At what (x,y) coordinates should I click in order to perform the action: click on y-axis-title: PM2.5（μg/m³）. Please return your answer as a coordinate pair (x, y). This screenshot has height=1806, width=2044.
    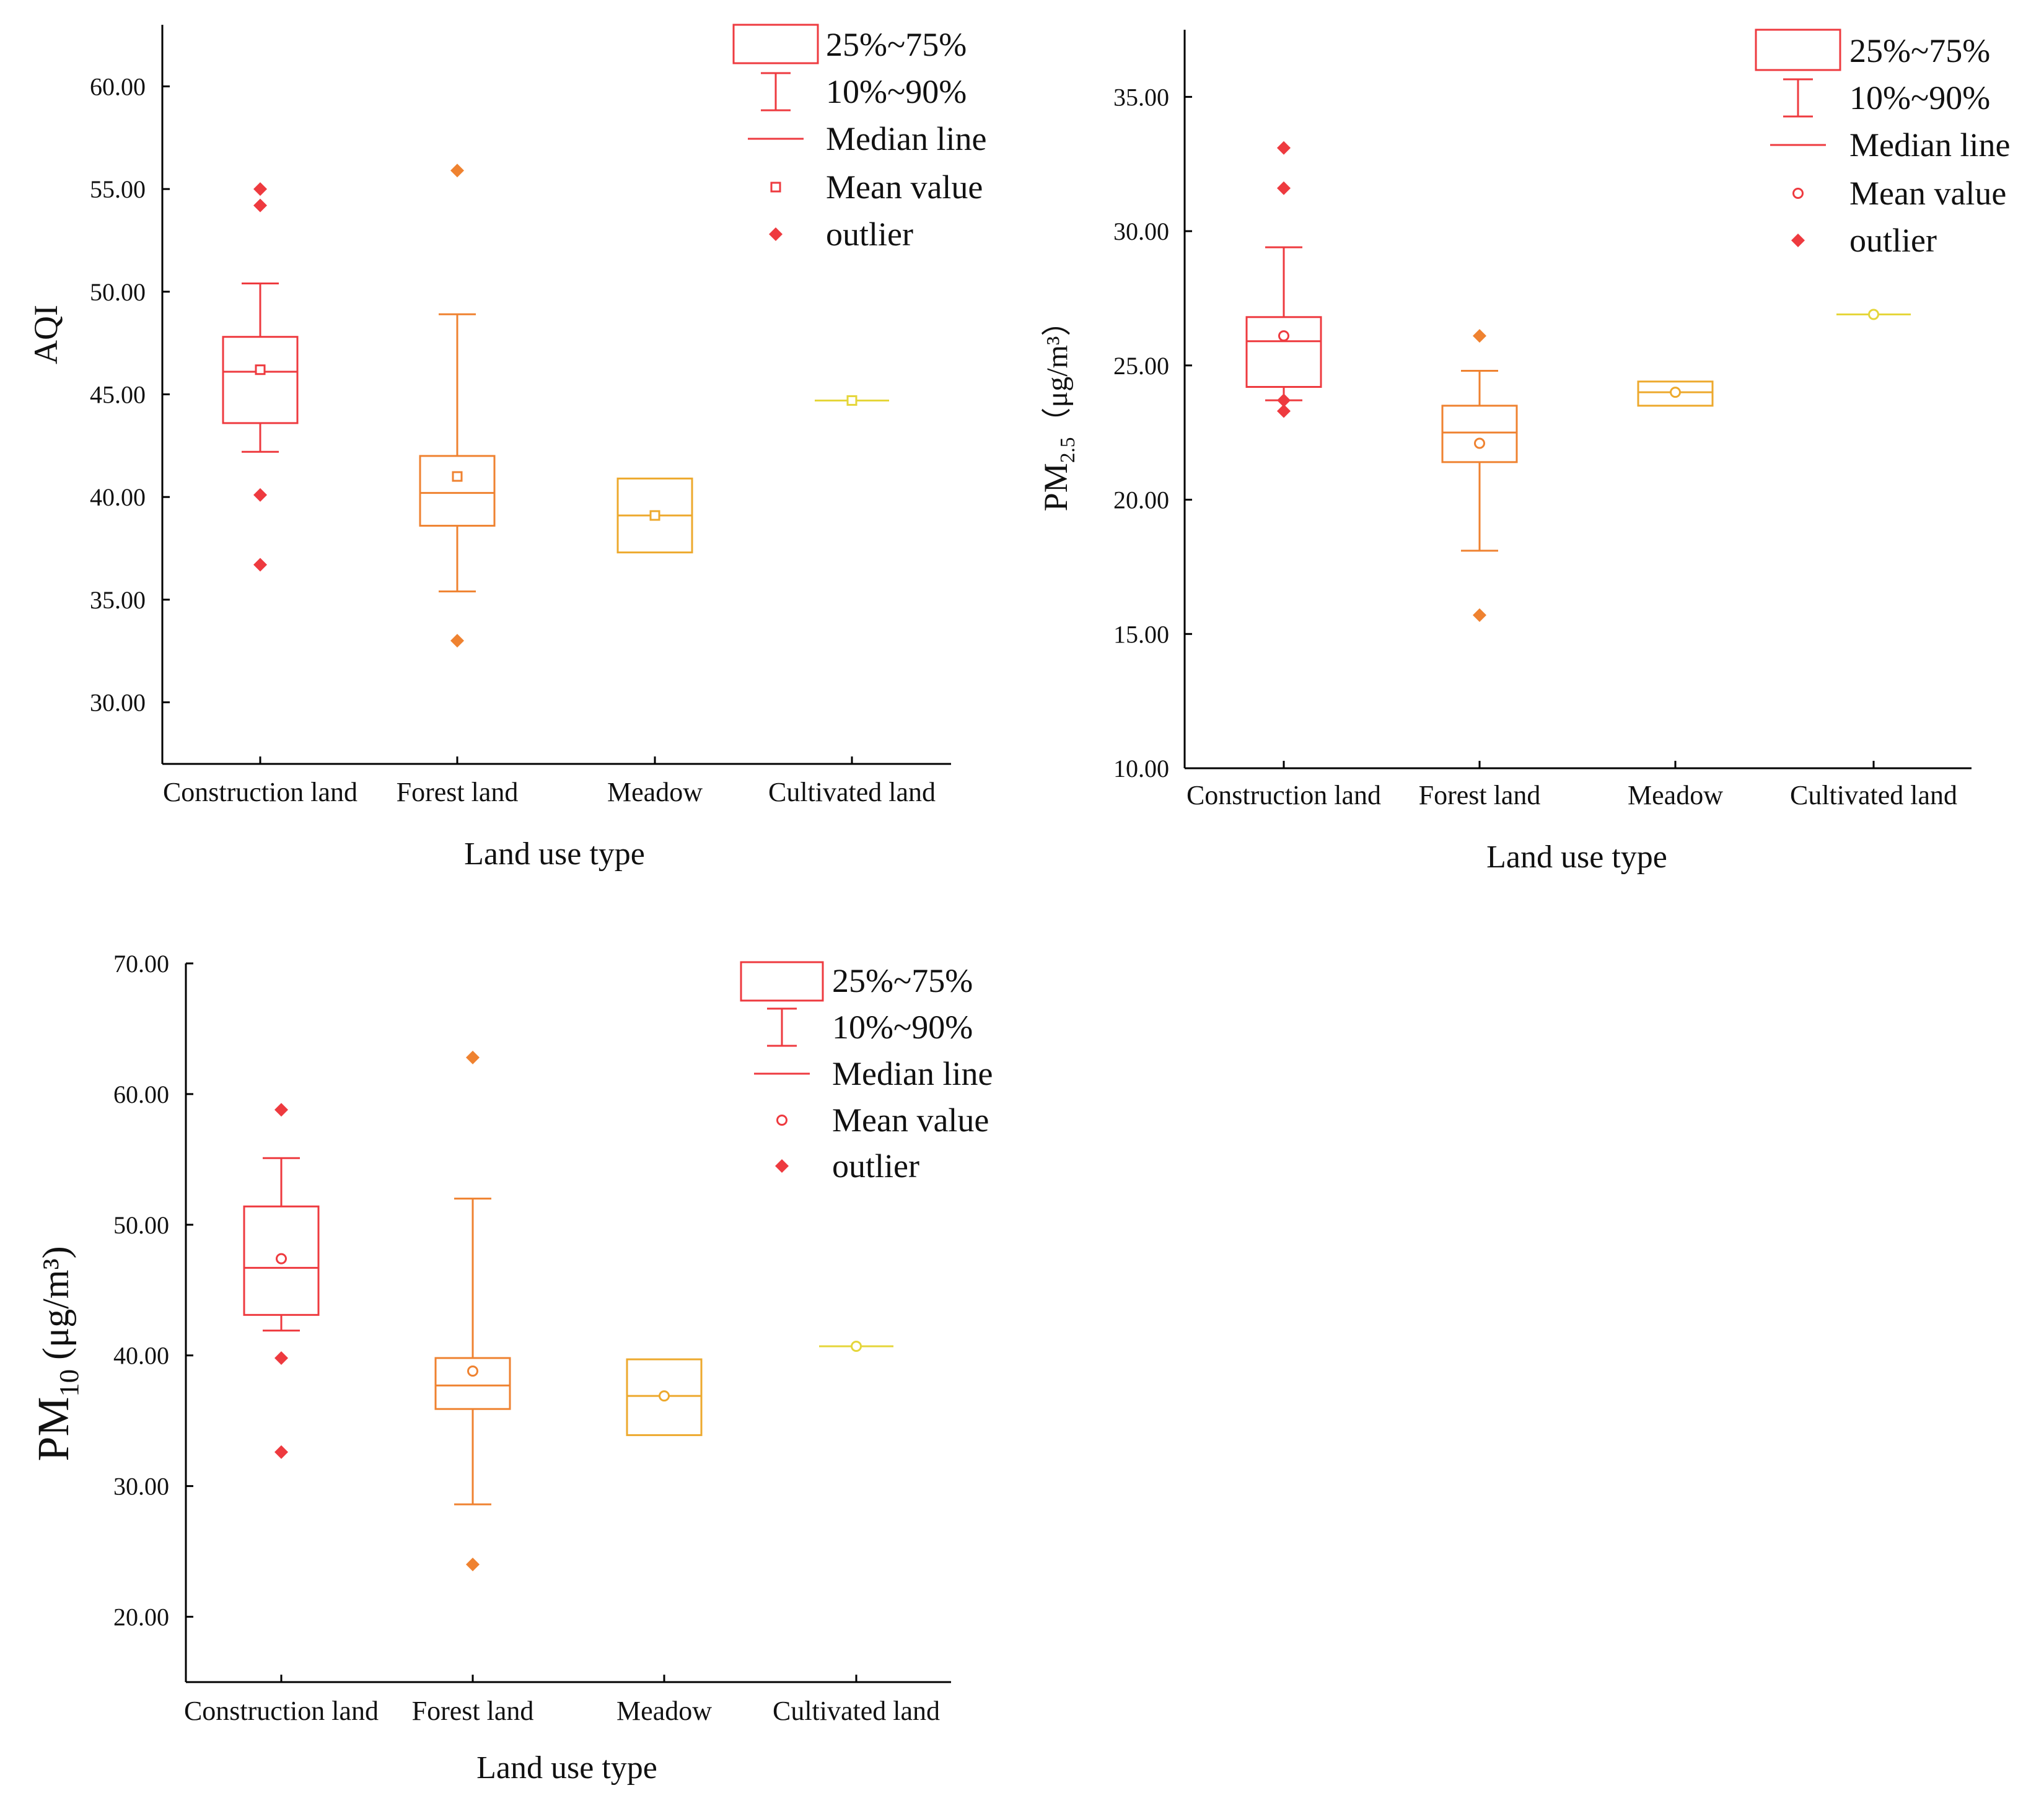
    Looking at the image, I should click on (1058, 409).